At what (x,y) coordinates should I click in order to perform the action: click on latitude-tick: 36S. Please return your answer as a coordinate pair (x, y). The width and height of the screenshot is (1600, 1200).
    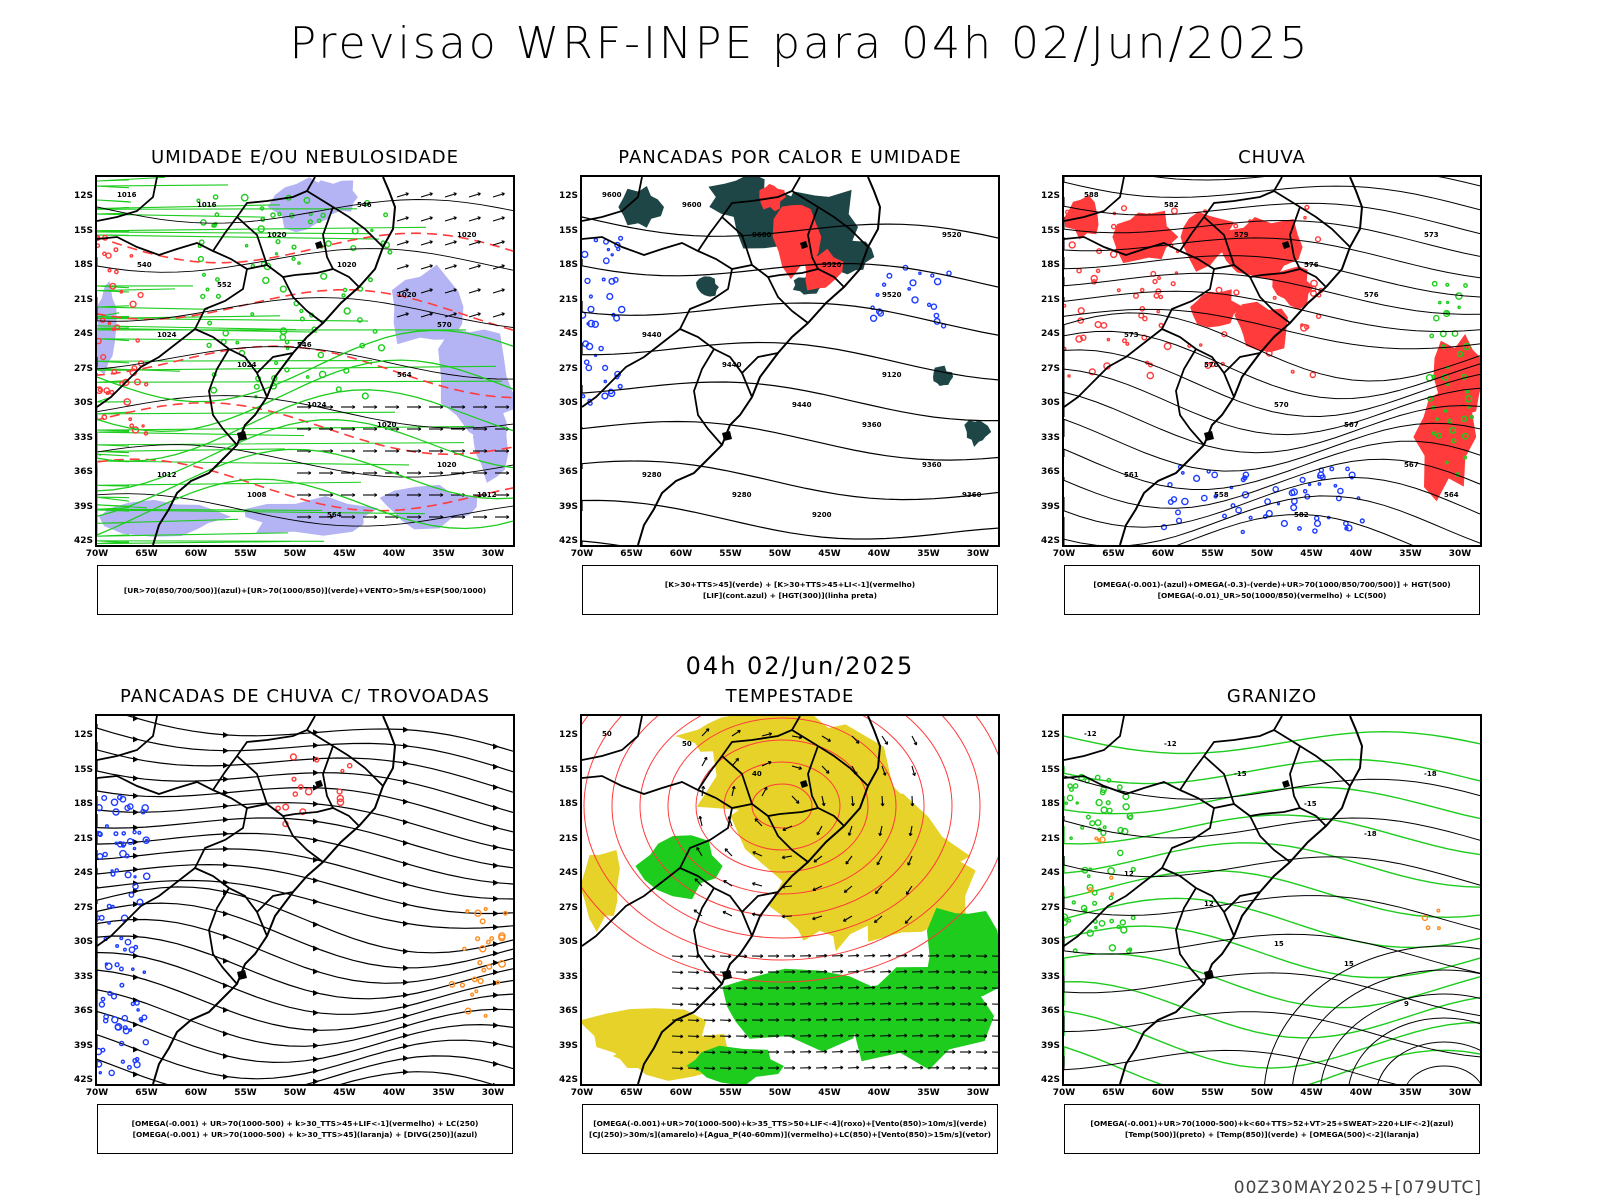
    Looking at the image, I should click on (1050, 1011).